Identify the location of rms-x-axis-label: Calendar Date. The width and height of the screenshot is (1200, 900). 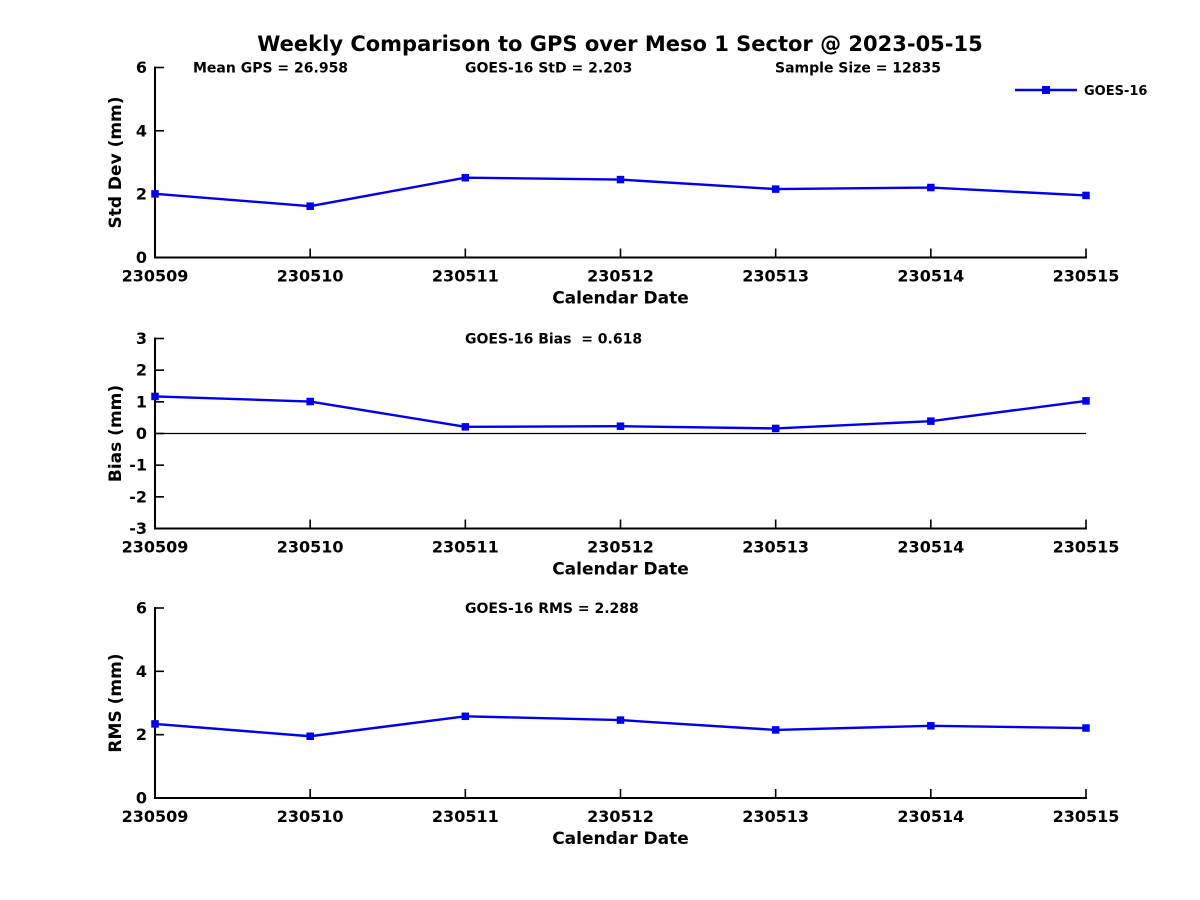
(620, 839).